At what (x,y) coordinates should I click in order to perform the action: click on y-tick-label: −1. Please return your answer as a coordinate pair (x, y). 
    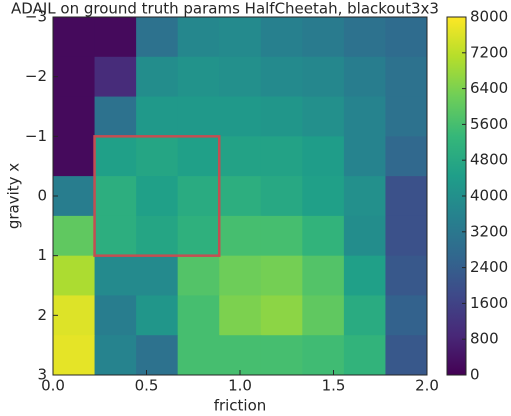
    Looking at the image, I should click on (36, 136).